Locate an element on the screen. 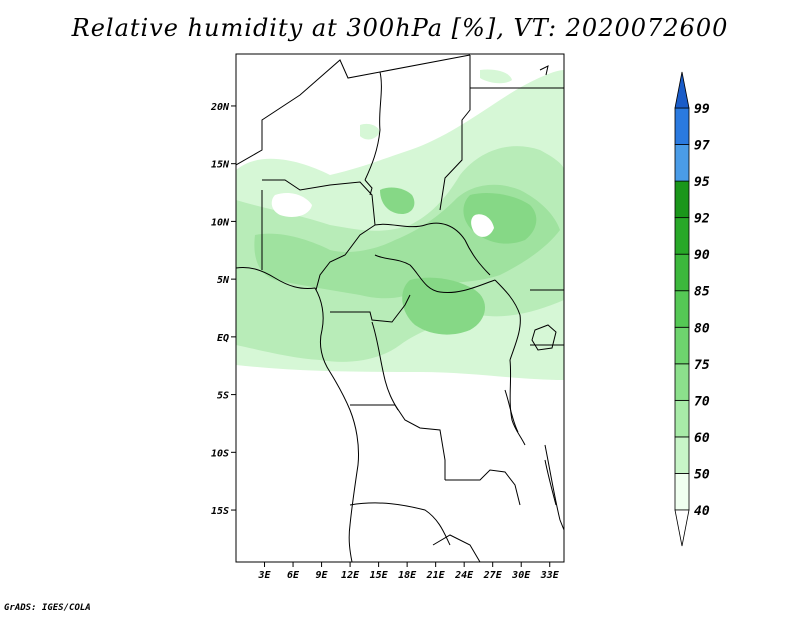  colorbar-label: 85 is located at coordinates (702, 292).